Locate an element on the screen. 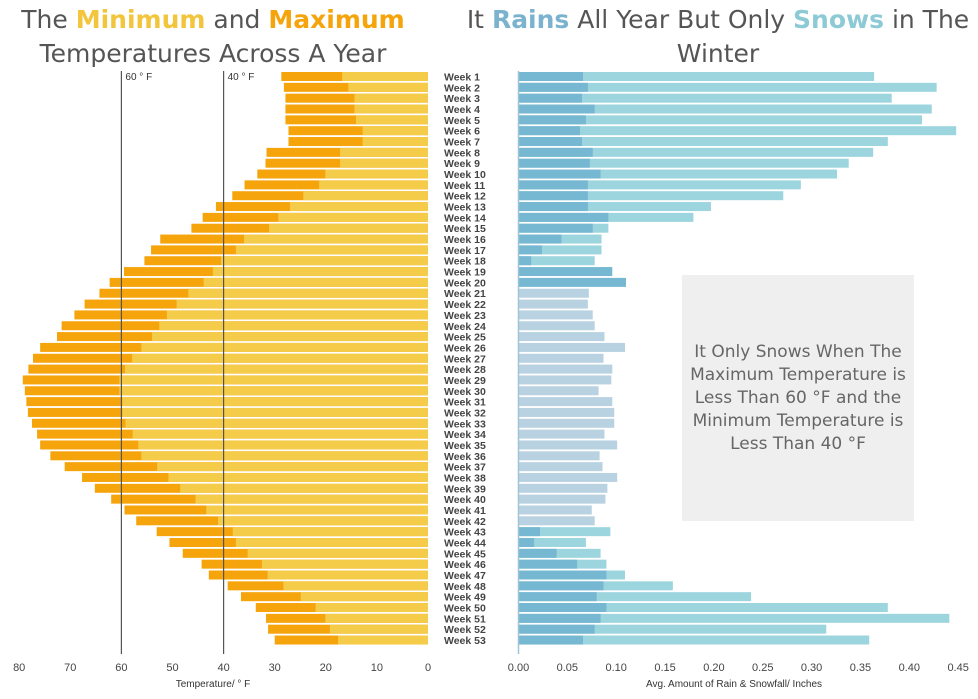  left-title-line-1-part-1: Minimum is located at coordinates (141, 19).